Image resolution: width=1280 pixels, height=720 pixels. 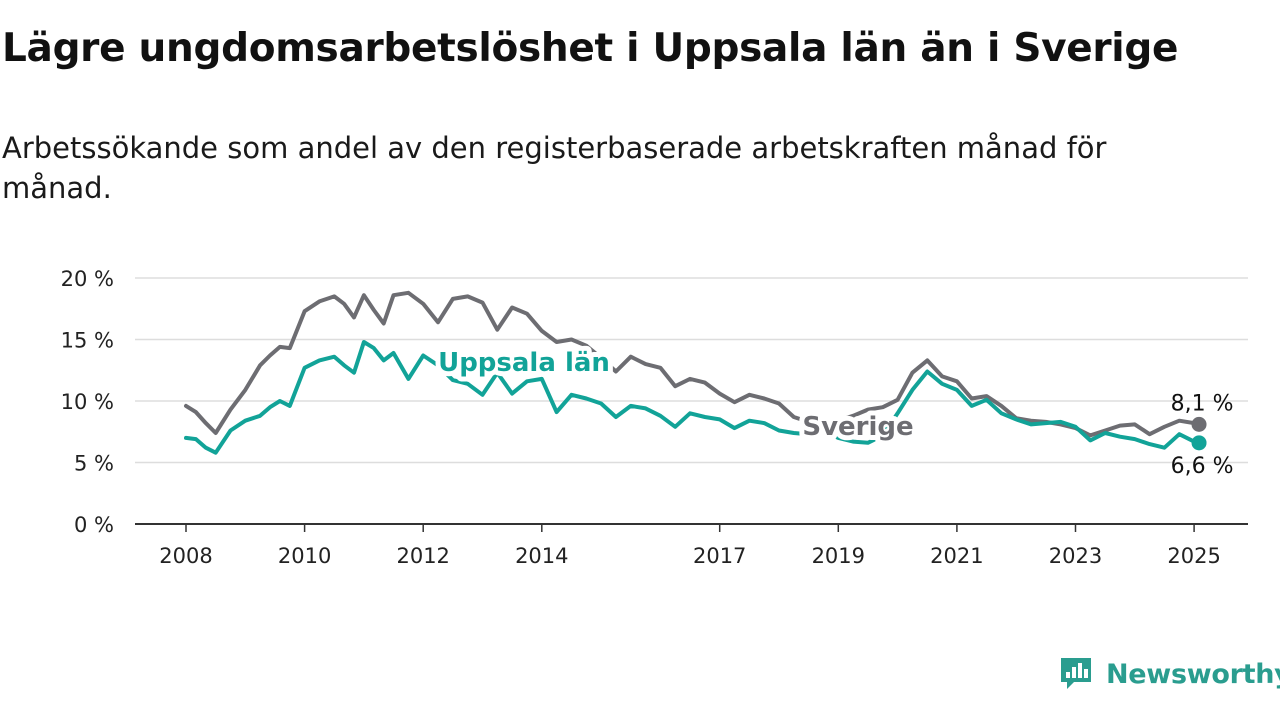 What do you see at coordinates (1075, 556) in the screenshot?
I see `x-tick-label: 2023` at bounding box center [1075, 556].